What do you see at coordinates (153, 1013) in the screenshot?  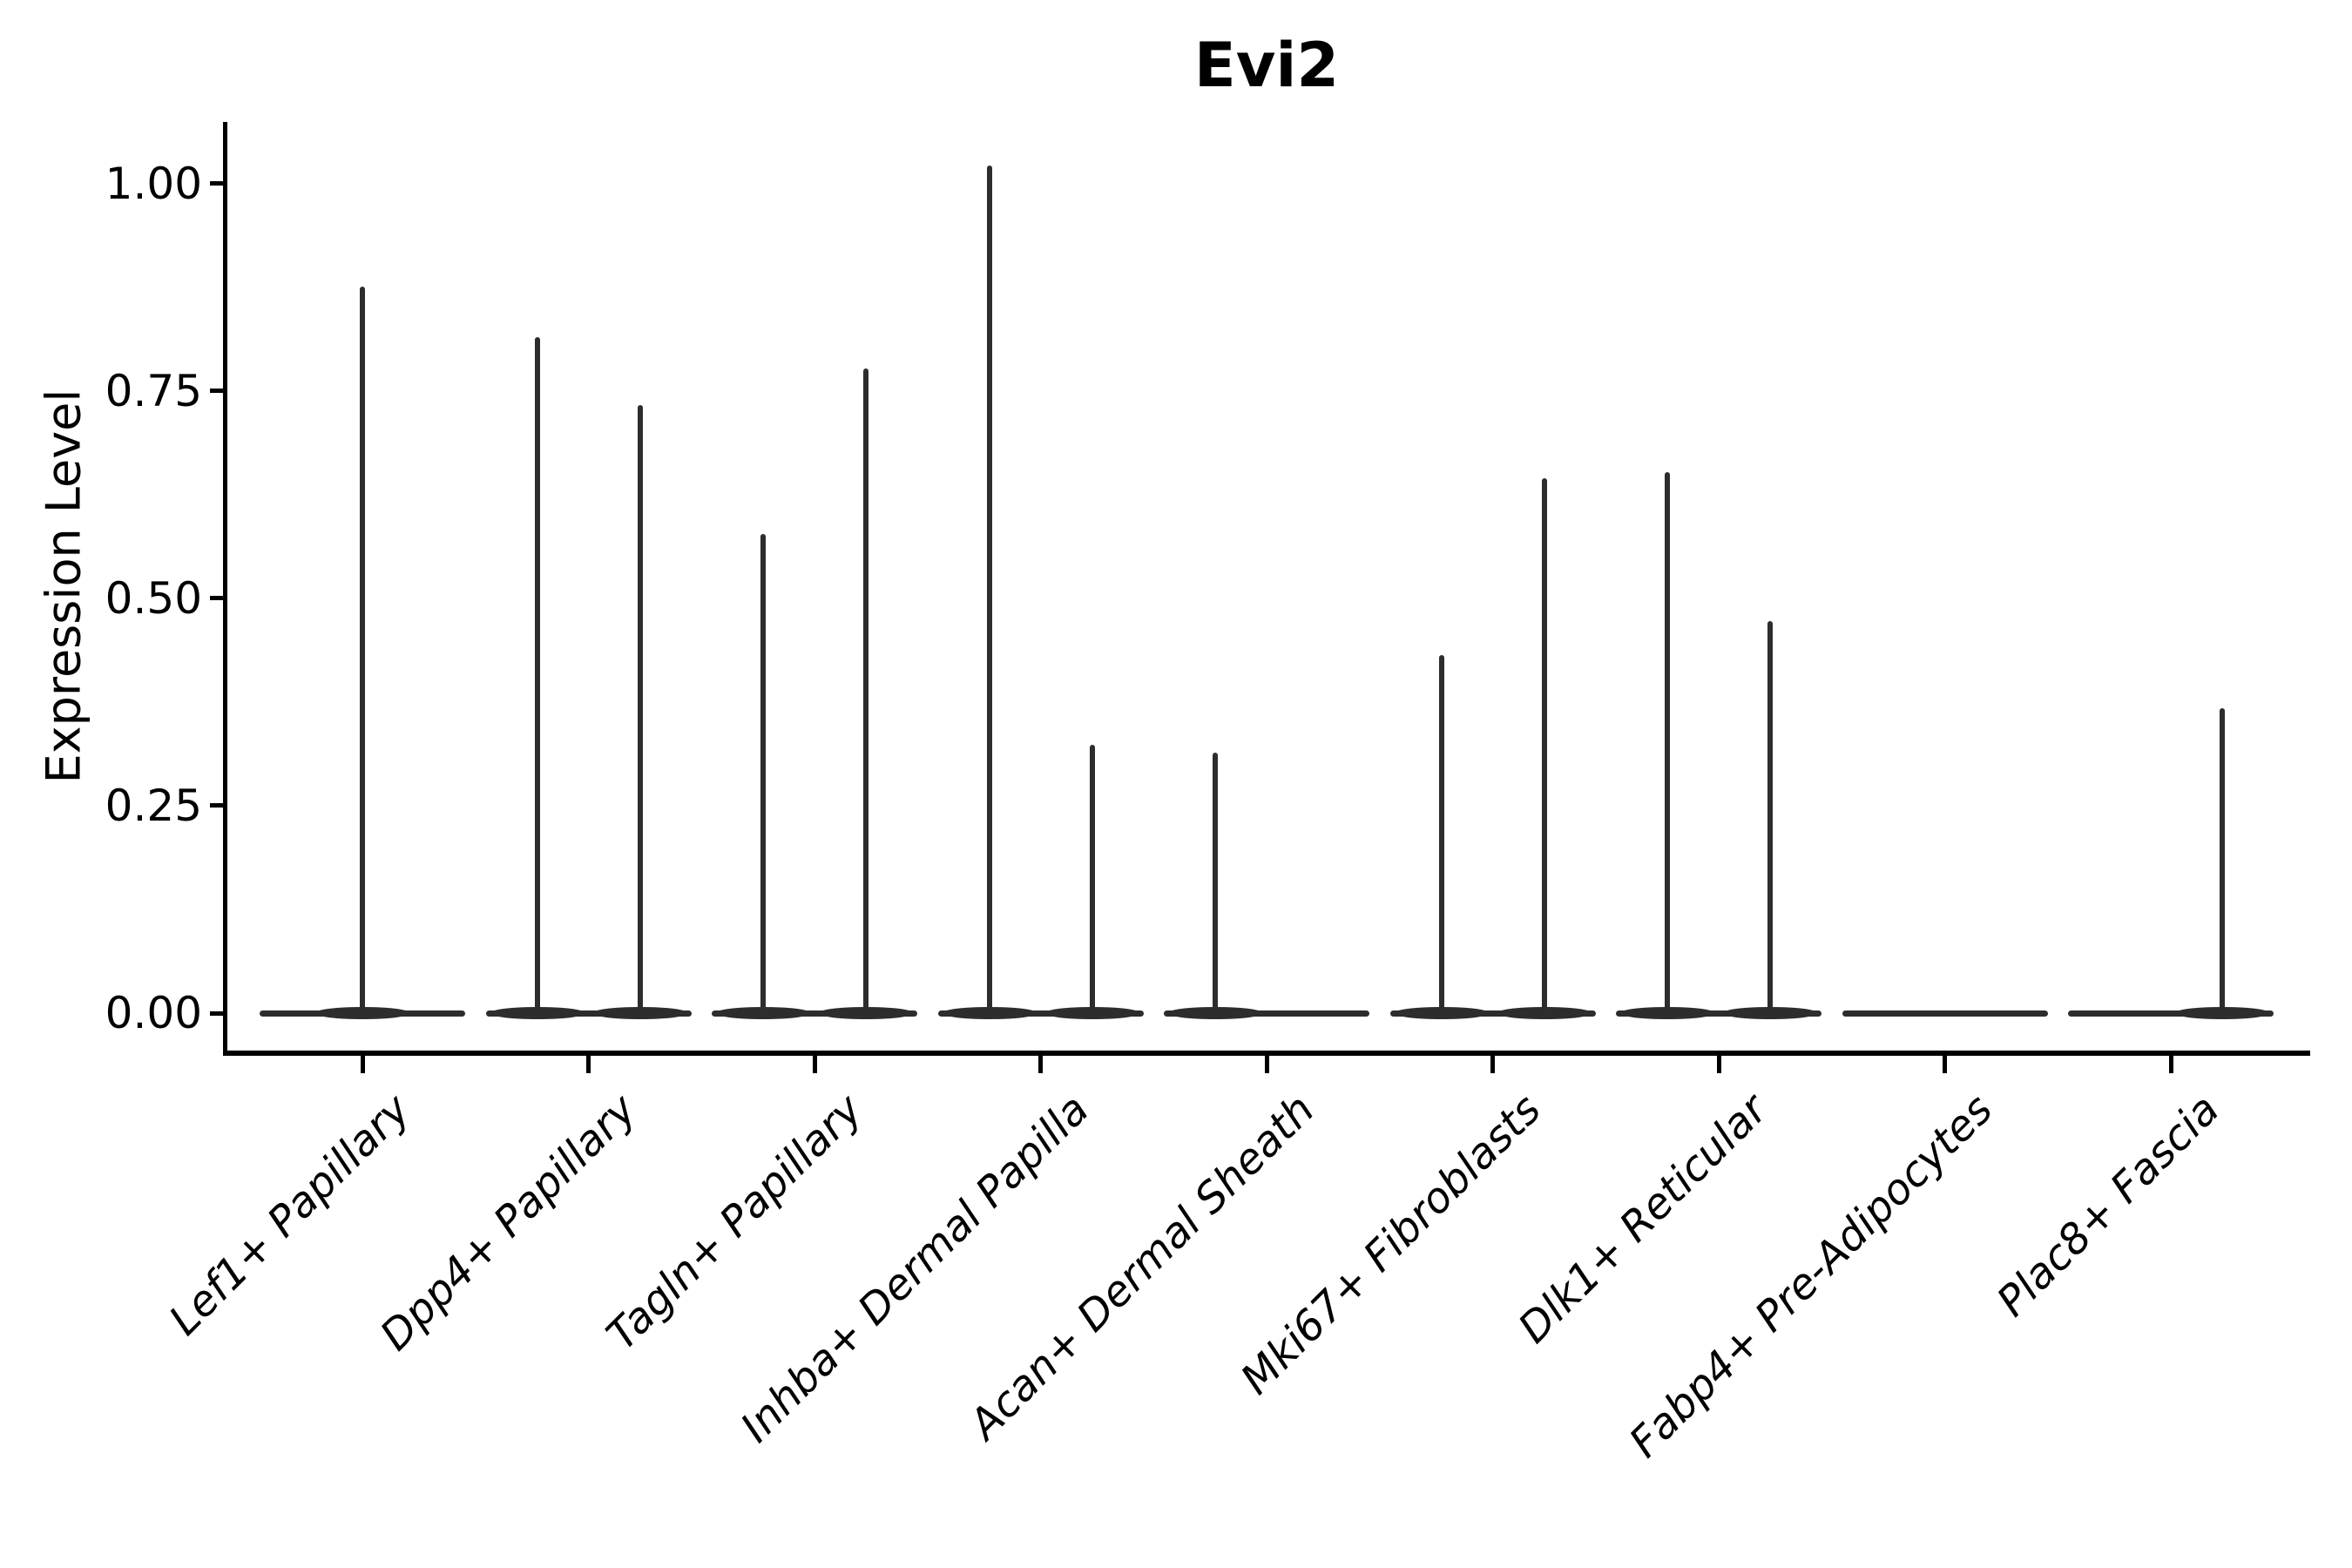 I see `y-tick-label: 0.00` at bounding box center [153, 1013].